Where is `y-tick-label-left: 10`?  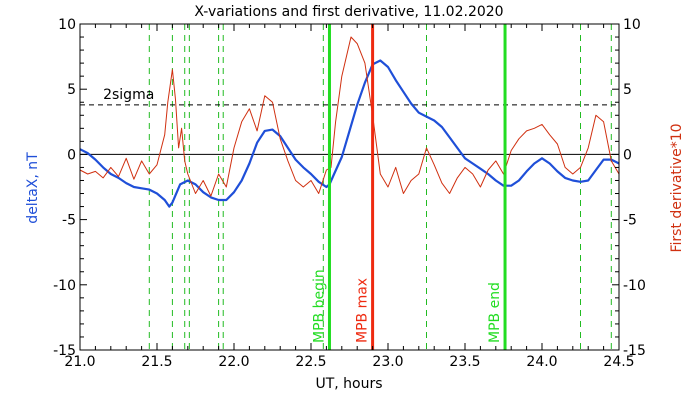
y-tick-label-left: 10 is located at coordinates (67, 25).